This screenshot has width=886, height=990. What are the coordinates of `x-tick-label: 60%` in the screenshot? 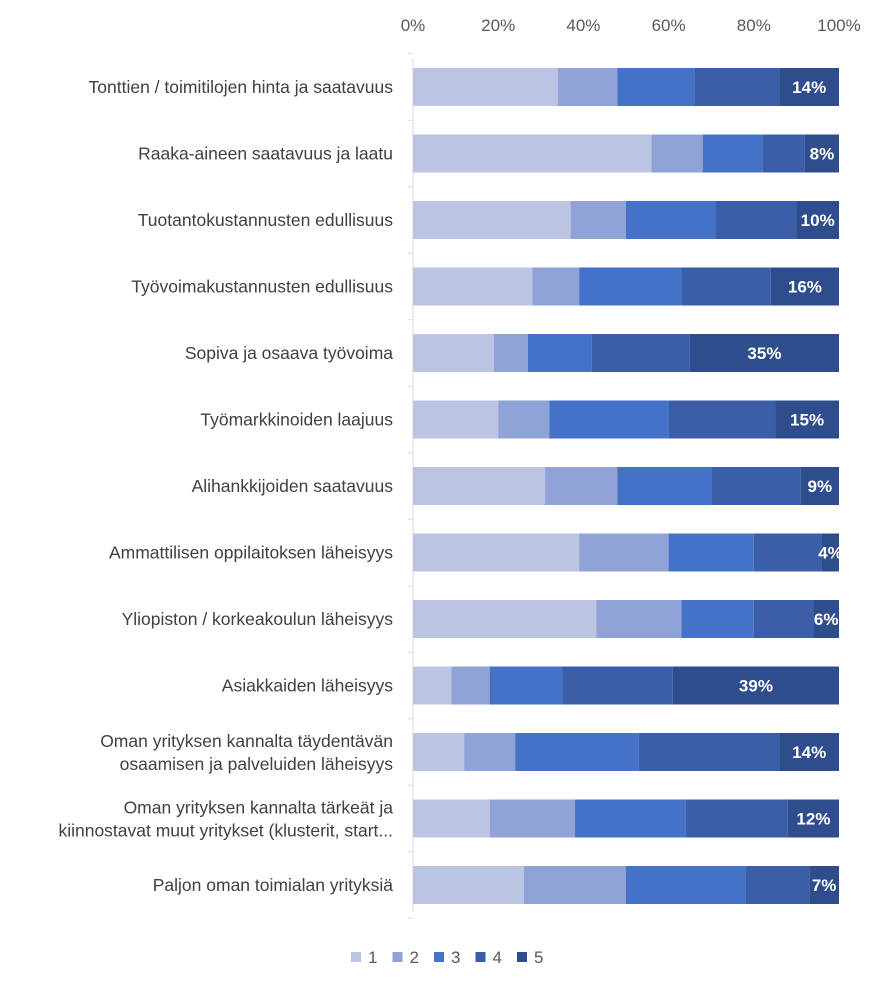 It's located at (669, 25).